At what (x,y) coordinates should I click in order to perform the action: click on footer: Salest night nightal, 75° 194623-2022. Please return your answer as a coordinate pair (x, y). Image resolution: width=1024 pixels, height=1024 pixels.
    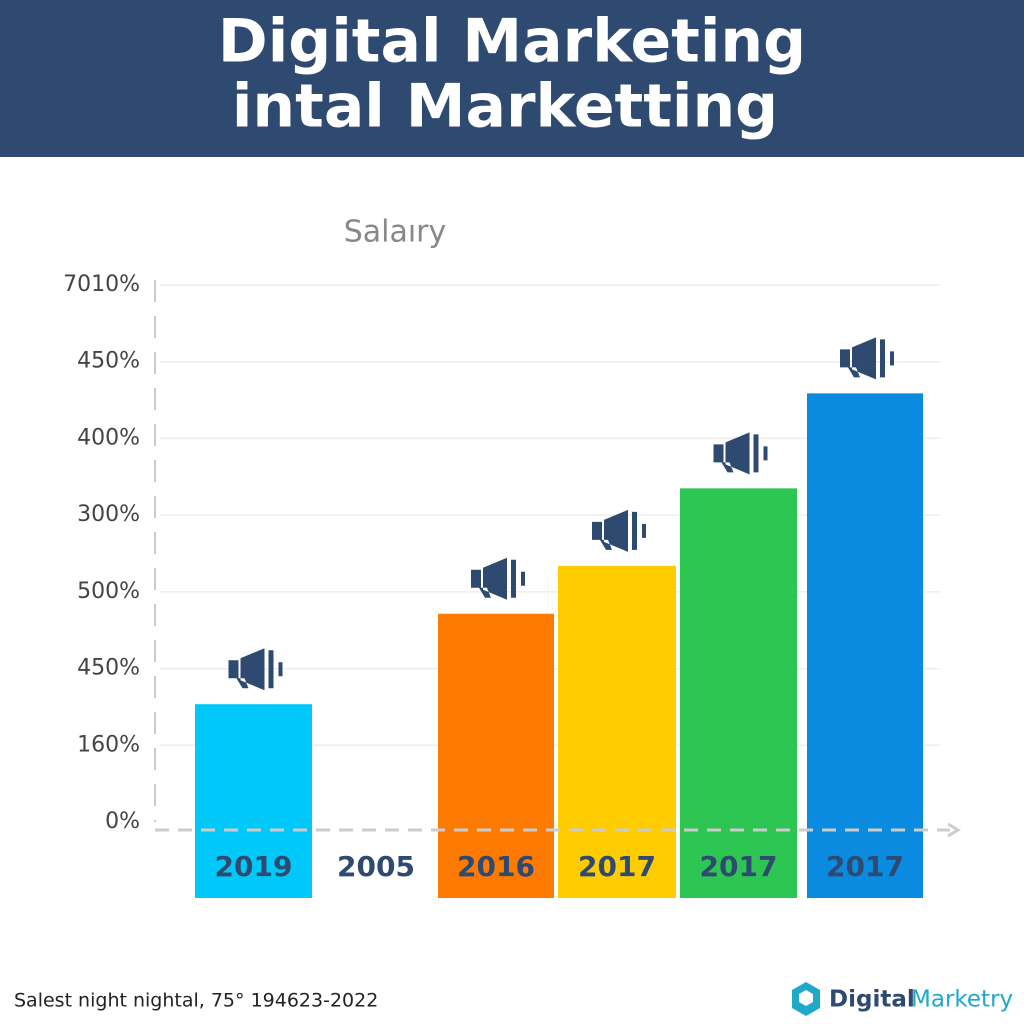
    Looking at the image, I should click on (196, 1001).